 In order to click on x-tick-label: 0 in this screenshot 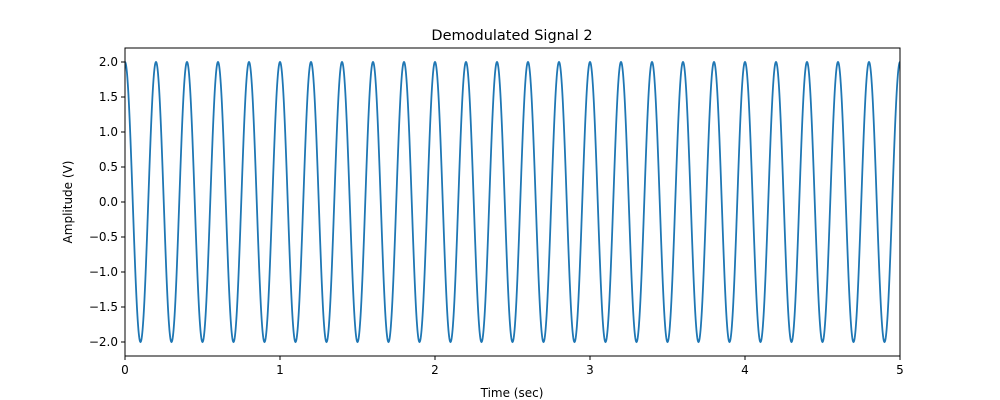, I will do `click(125, 370)`.